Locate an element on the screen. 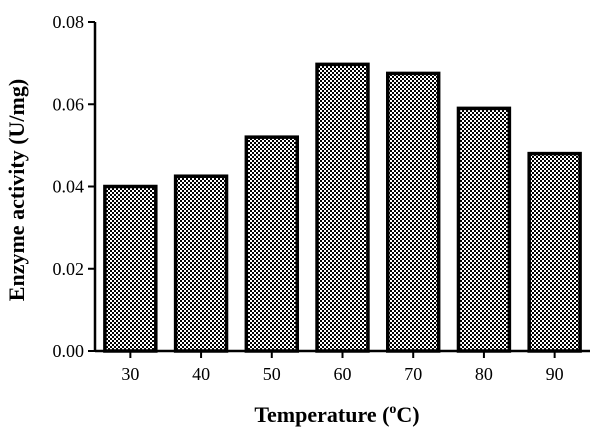 The height and width of the screenshot is (439, 600). x-axis-title-main: Temperature ( is located at coordinates (321, 414).